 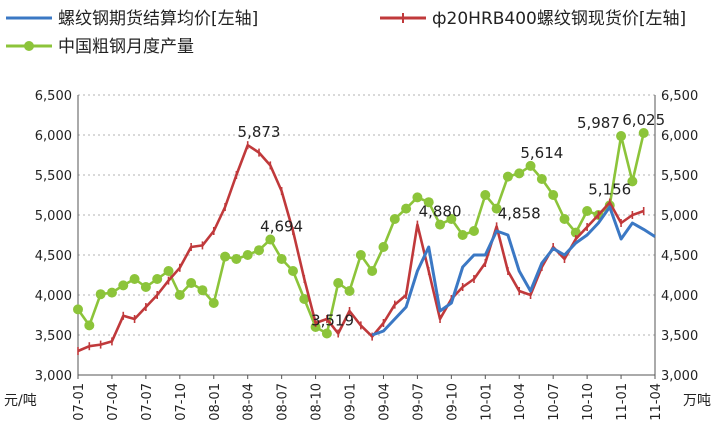 I want to click on left-axis-unit: 元/吨, so click(x=20, y=401).